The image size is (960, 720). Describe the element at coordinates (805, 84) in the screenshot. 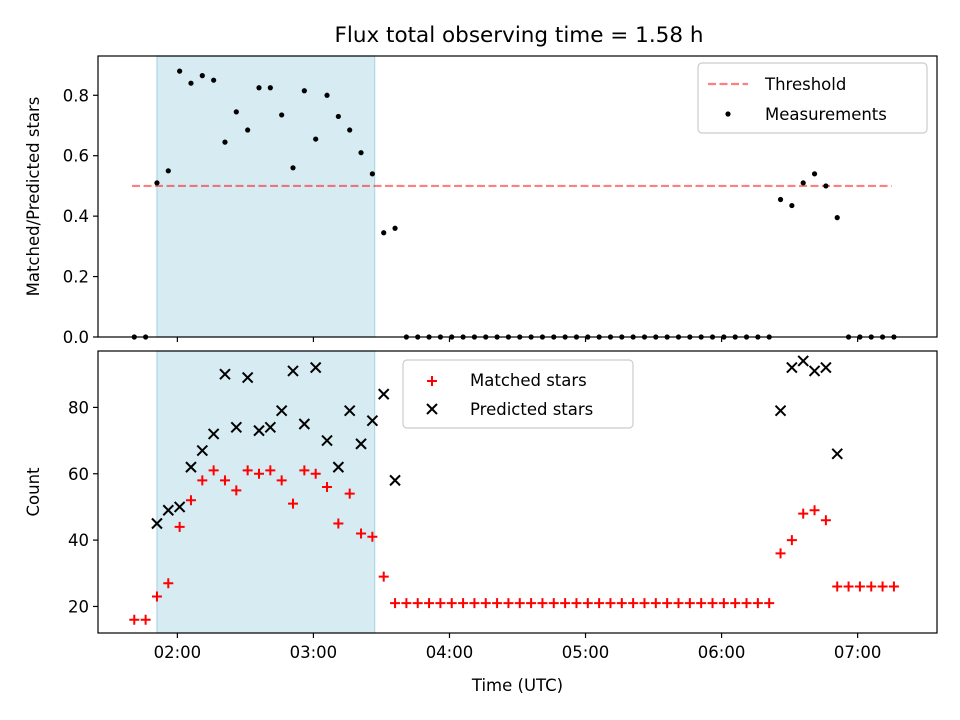

I see `legend-threshold-label: Threshold` at that location.